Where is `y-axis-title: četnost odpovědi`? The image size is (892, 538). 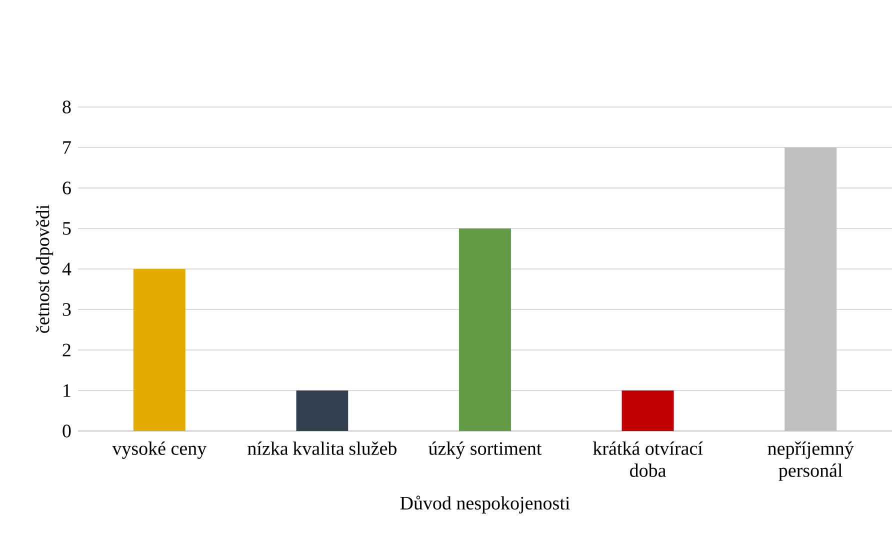
y-axis-title: četnost odpovědi is located at coordinates (45, 268).